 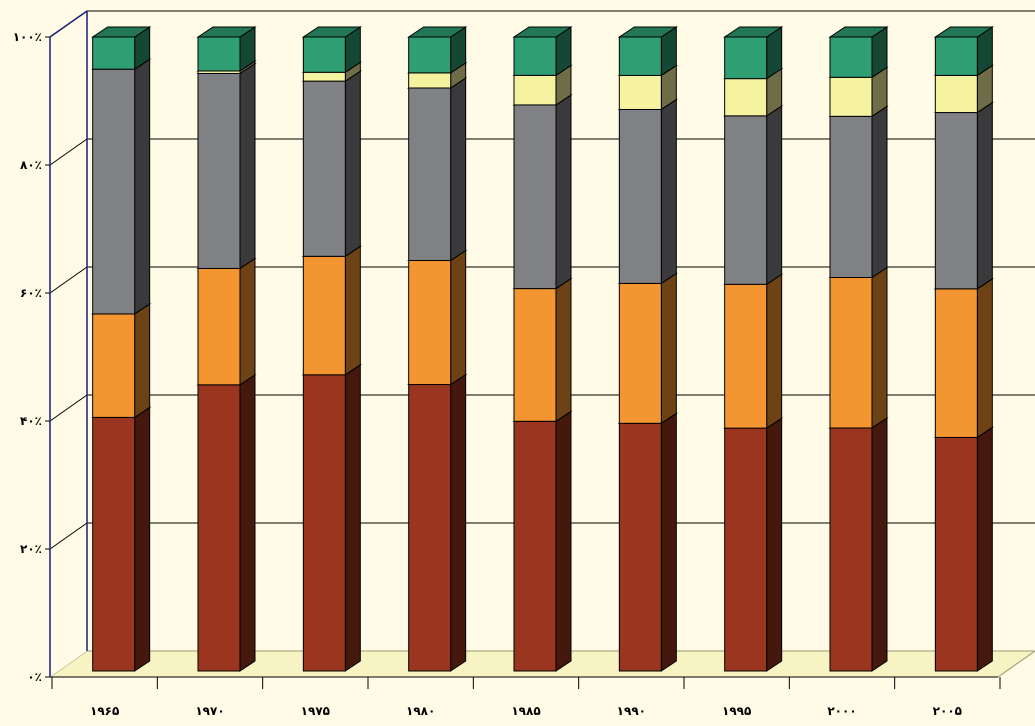 I want to click on x-tick-label: ۱۹۶۵, so click(x=104, y=711).